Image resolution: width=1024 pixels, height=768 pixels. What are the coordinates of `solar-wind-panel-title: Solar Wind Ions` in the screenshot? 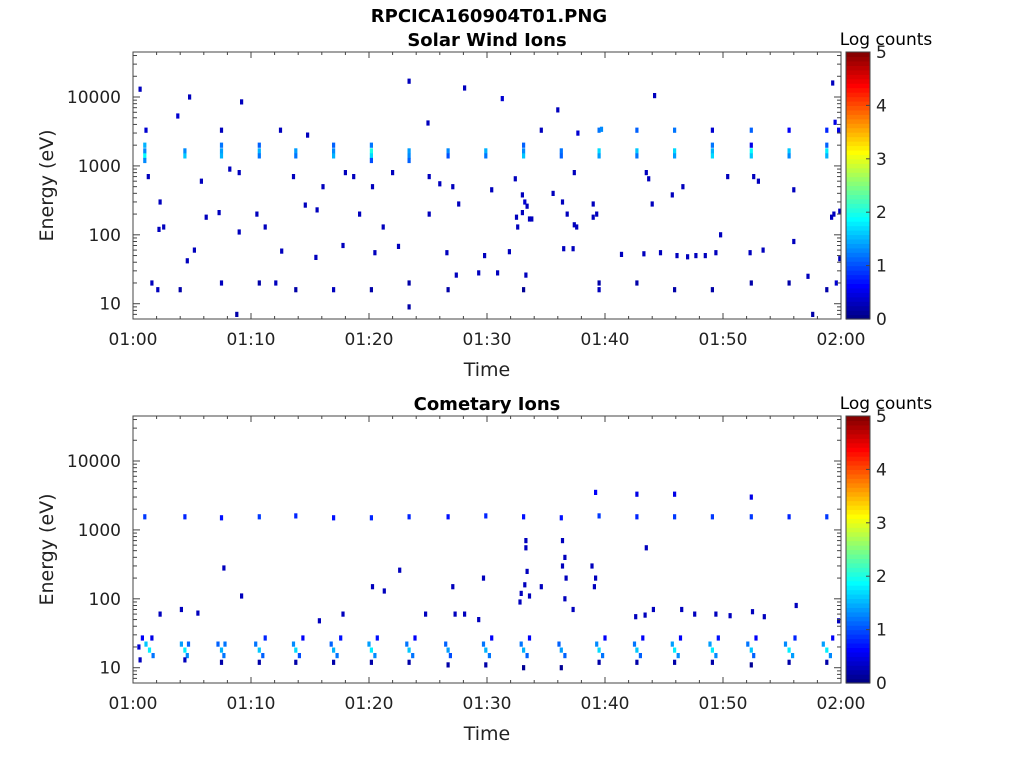 It's located at (487, 40).